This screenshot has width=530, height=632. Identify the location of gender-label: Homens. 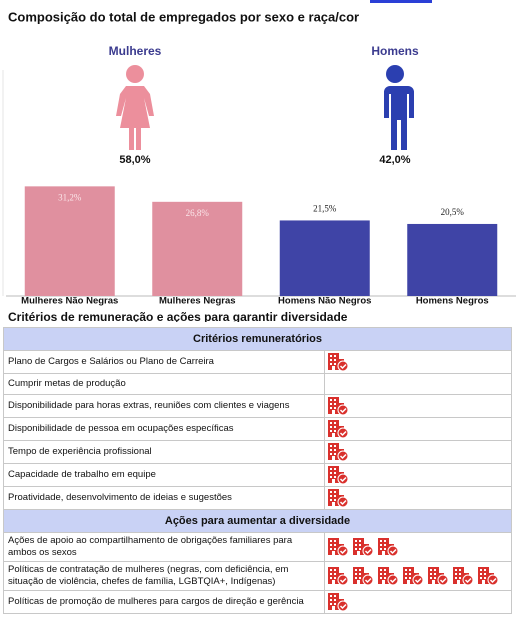
(395, 51).